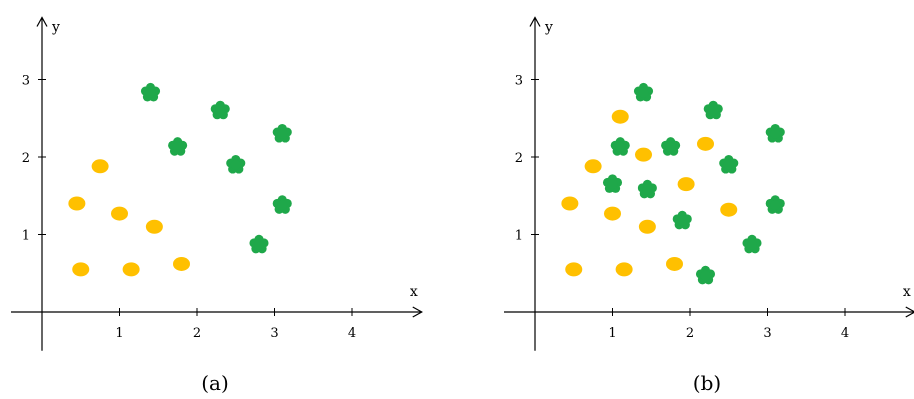  Describe the element at coordinates (707, 383) in the screenshot. I see `chart-caption: (b)` at that location.